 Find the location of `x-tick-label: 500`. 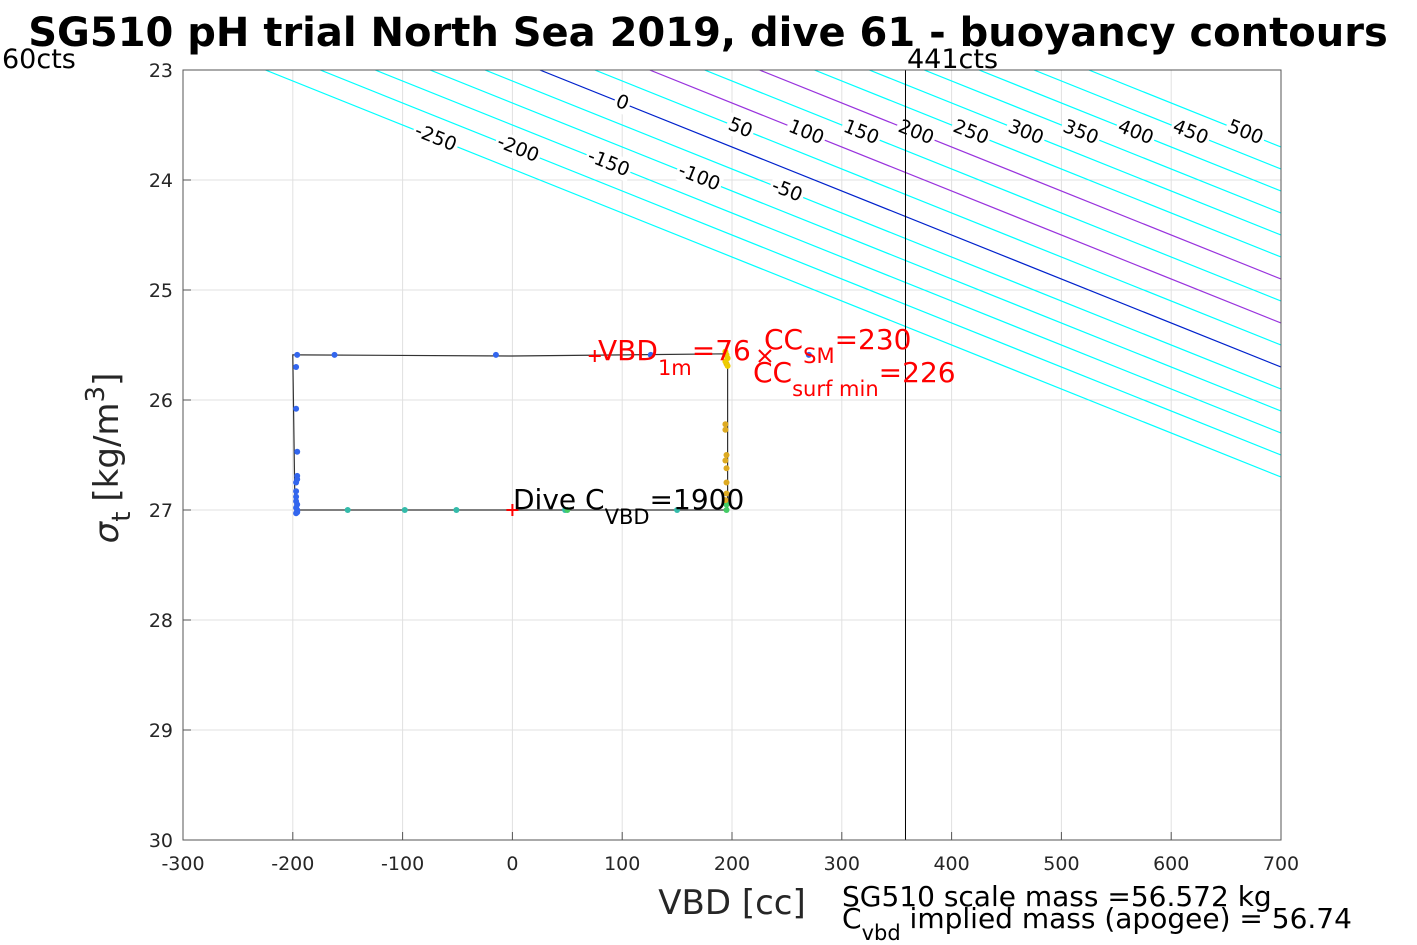

x-tick-label: 500 is located at coordinates (1061, 864).